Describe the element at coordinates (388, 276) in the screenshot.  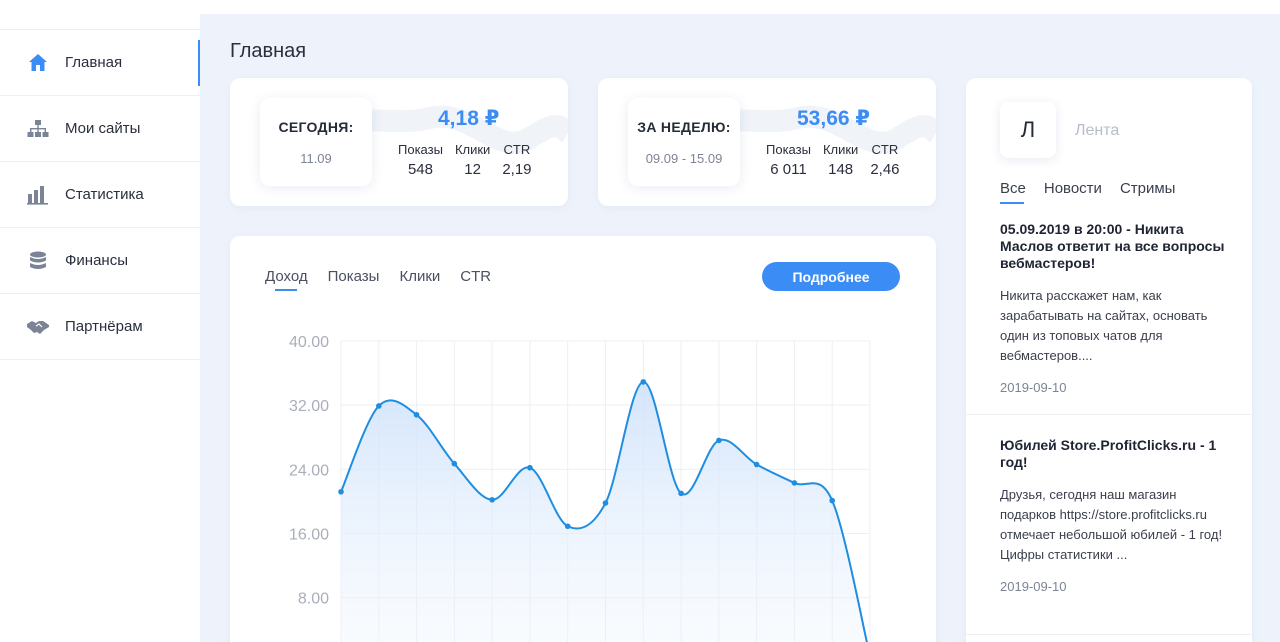
I see `chart-tabs: Доход Показы Клики CTR` at that location.